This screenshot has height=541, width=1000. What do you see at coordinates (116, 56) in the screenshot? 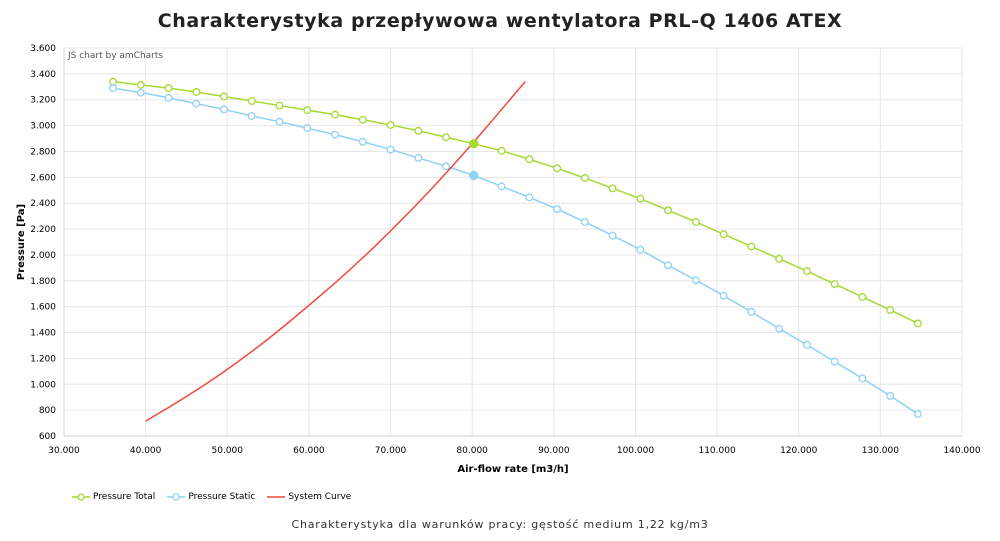
I see `amcharts-credit-link: JS chart by amCharts` at bounding box center [116, 56].